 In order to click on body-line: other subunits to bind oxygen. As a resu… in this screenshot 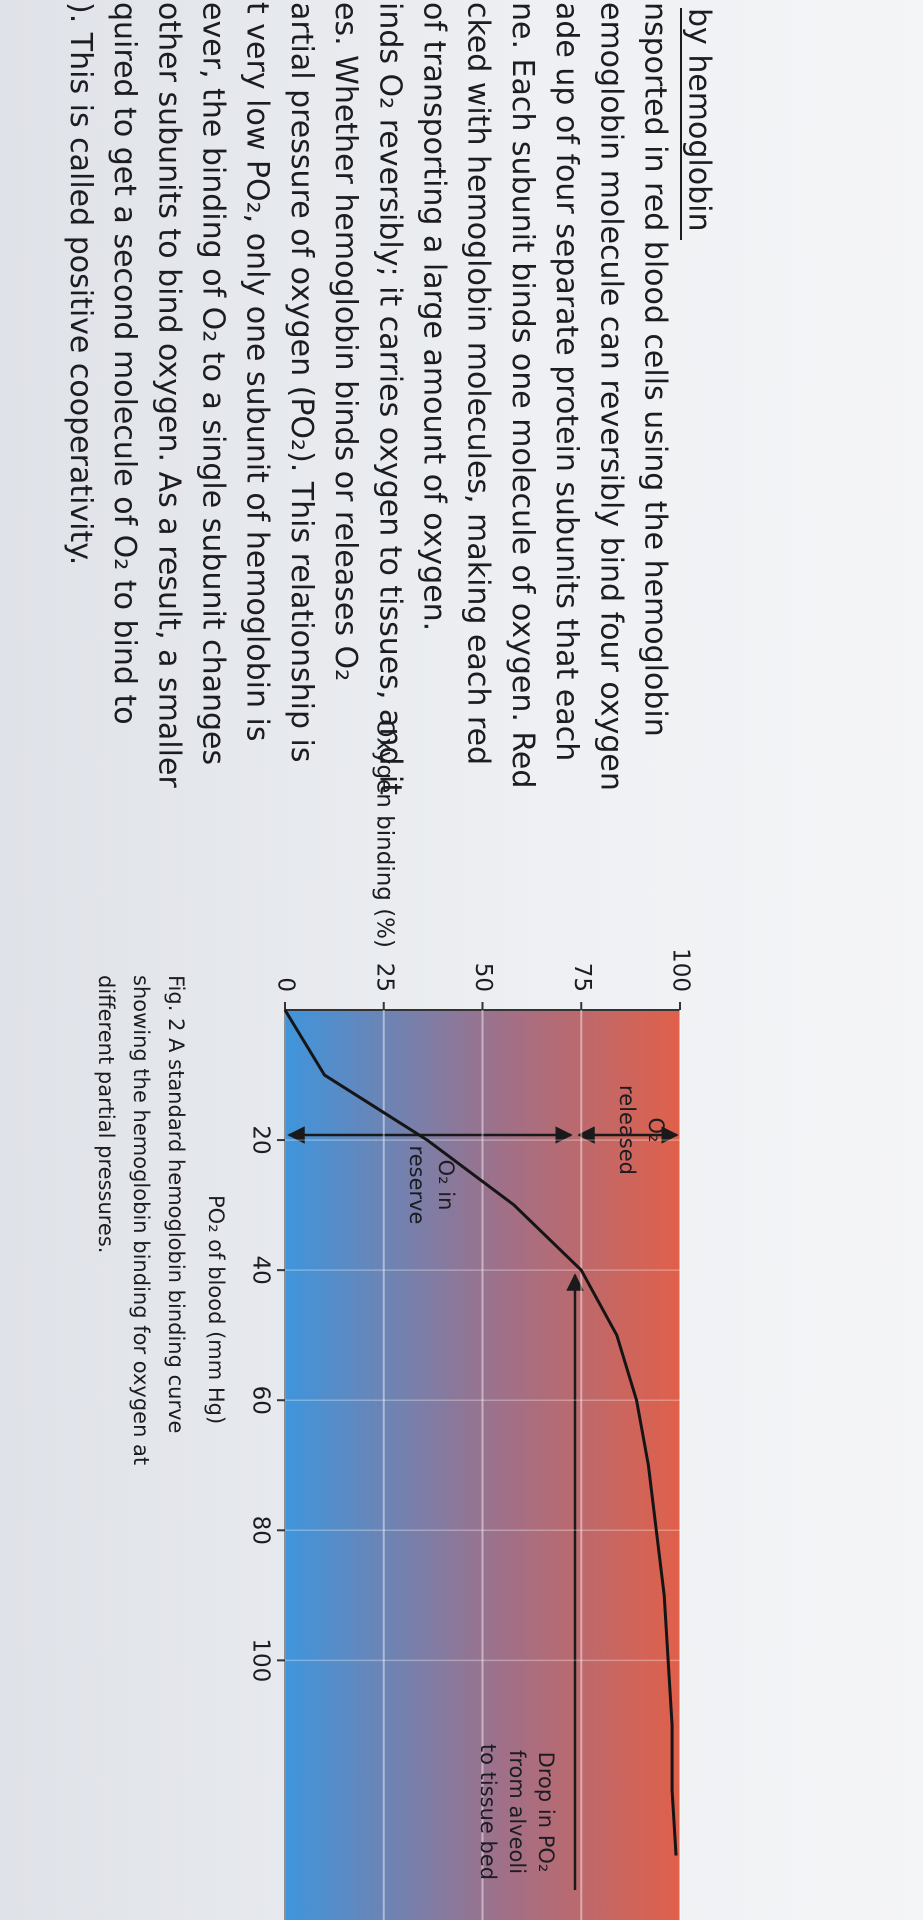, I will do `click(168, 395)`.